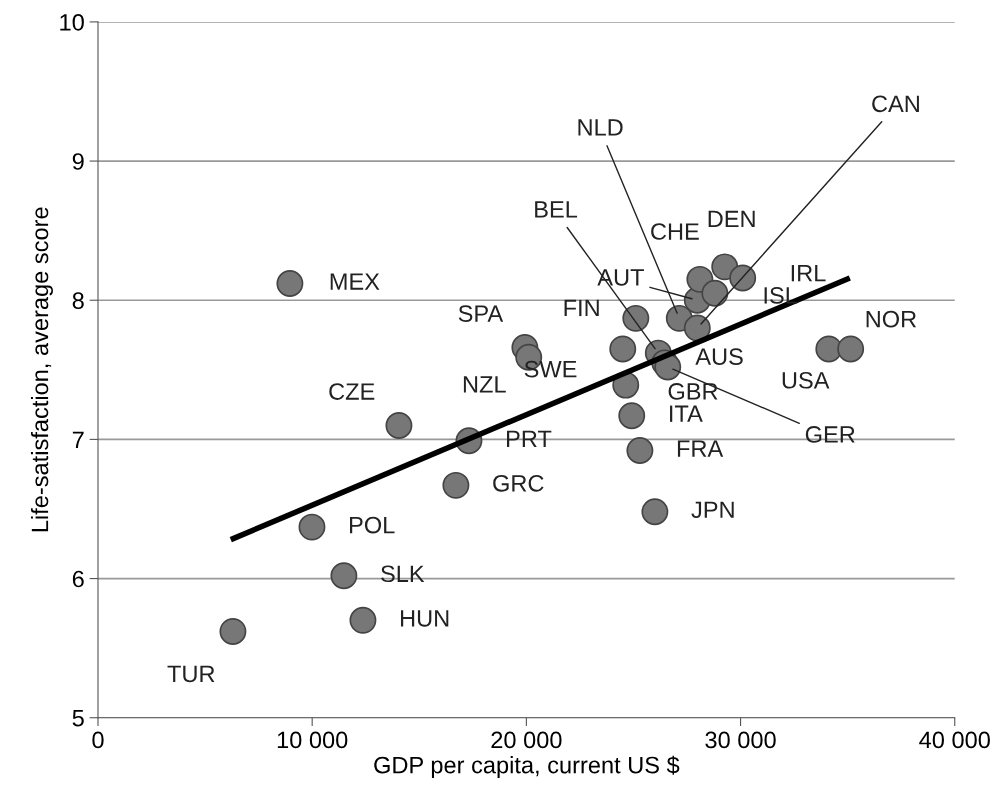 The height and width of the screenshot is (811, 1005). Describe the element at coordinates (403, 574) in the screenshot. I see `annotation: SLK` at that location.